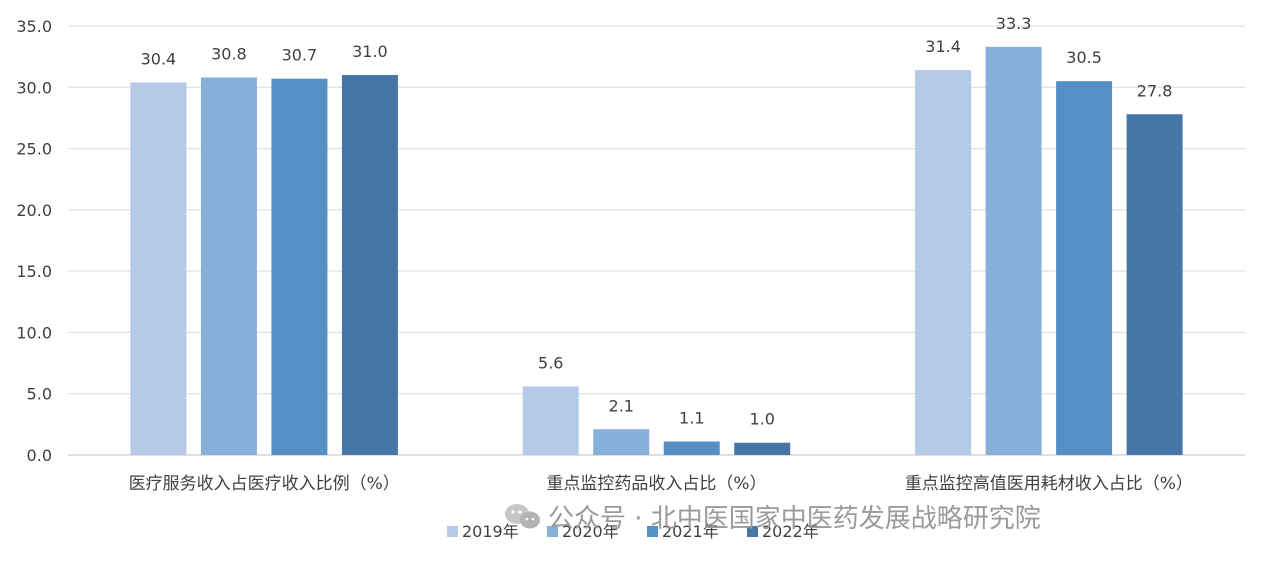 The width and height of the screenshot is (1270, 567). Describe the element at coordinates (691, 418) in the screenshot. I see `data-label: 1.1` at that location.